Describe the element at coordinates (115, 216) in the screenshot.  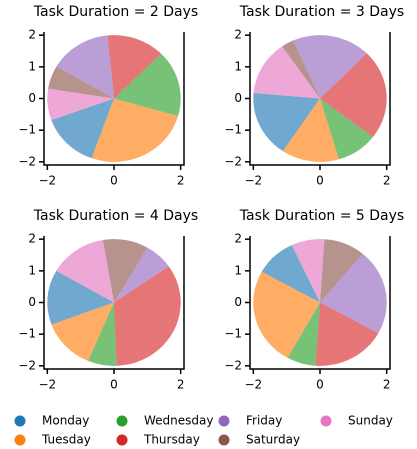
I see `subplot-title: Task Duration = 4 Days` at that location.